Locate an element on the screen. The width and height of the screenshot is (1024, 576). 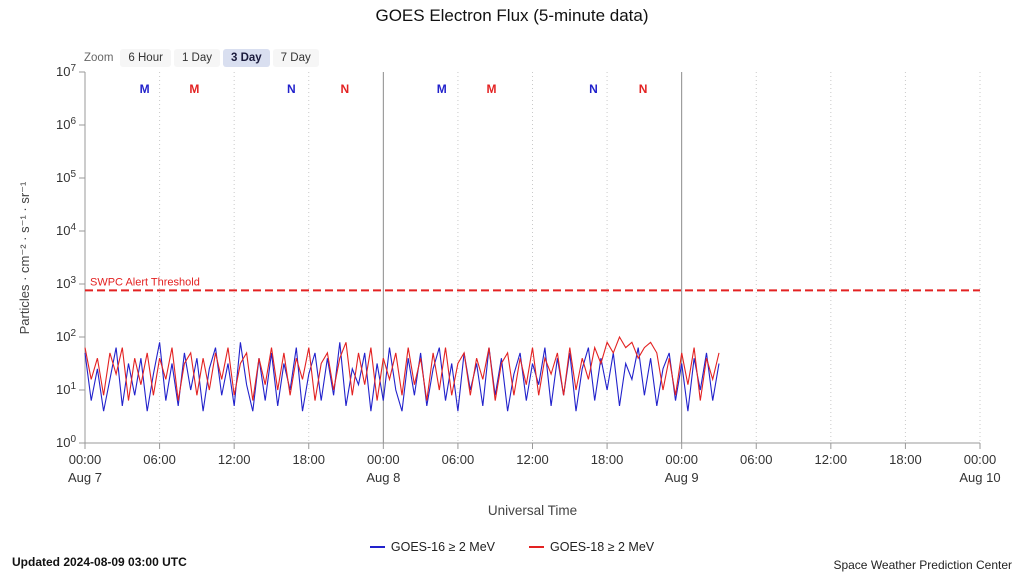
zoom-label: Zoom is located at coordinates (99, 58).